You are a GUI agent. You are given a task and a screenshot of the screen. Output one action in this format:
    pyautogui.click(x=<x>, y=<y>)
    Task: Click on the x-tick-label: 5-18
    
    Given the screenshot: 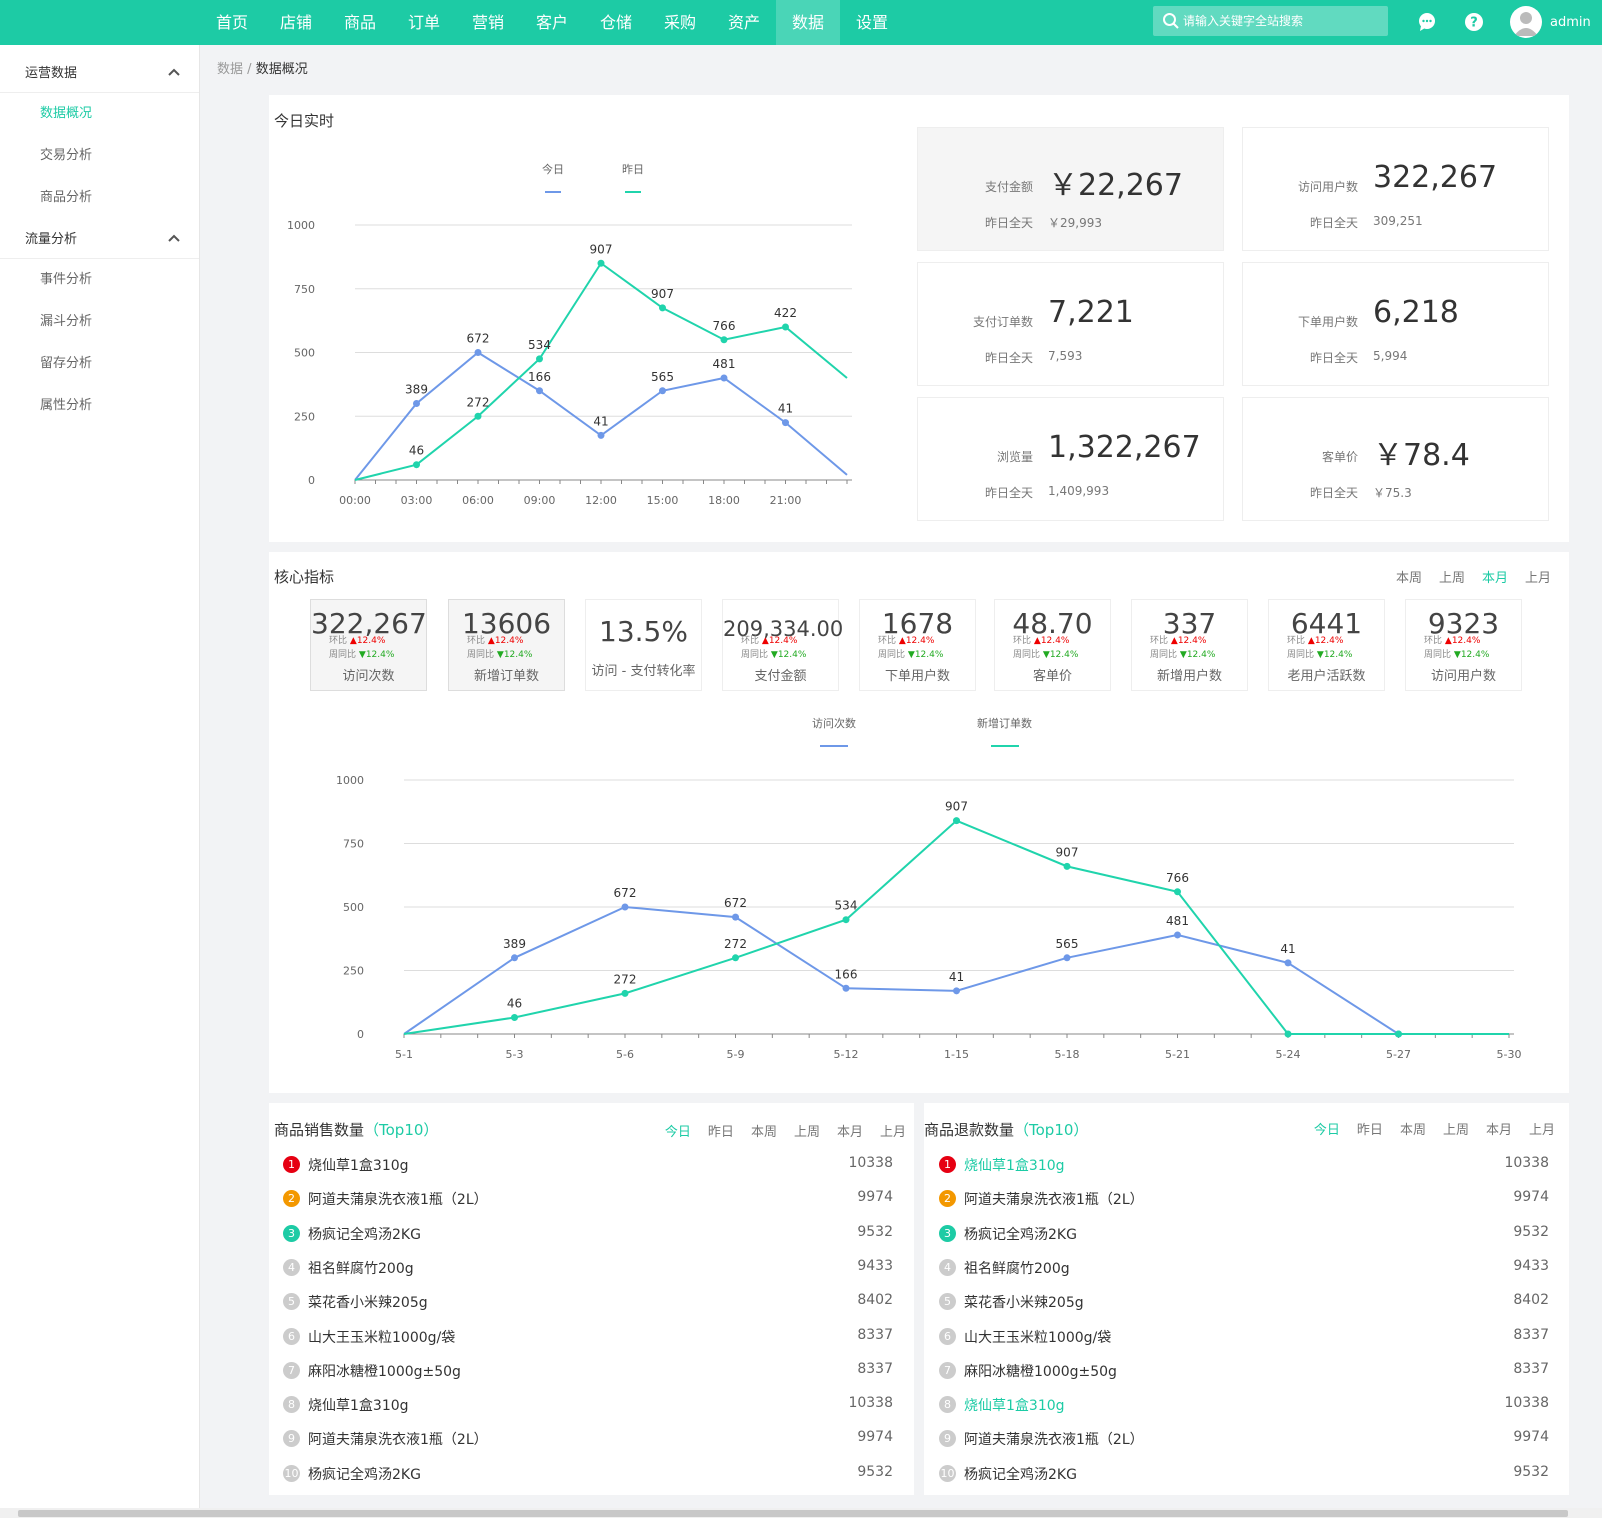 What is the action you would take?
    pyautogui.click(x=1067, y=1054)
    